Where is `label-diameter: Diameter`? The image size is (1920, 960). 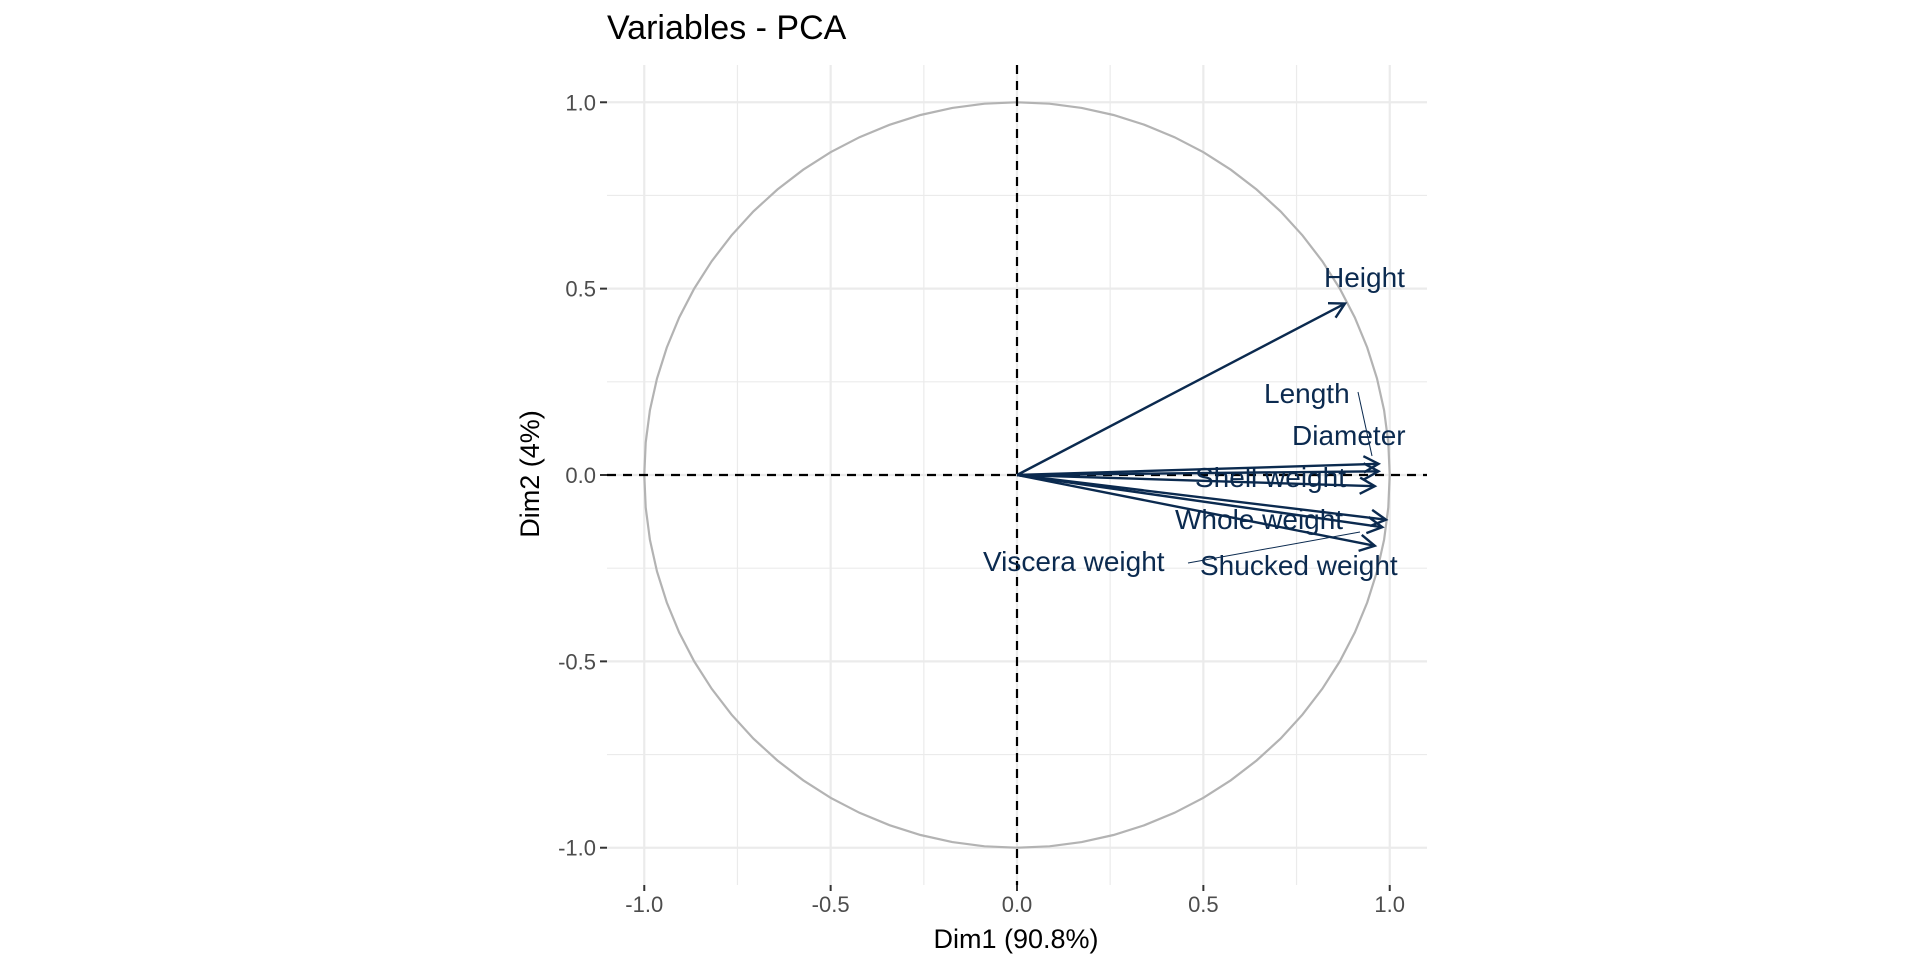 label-diameter: Diameter is located at coordinates (1349, 435).